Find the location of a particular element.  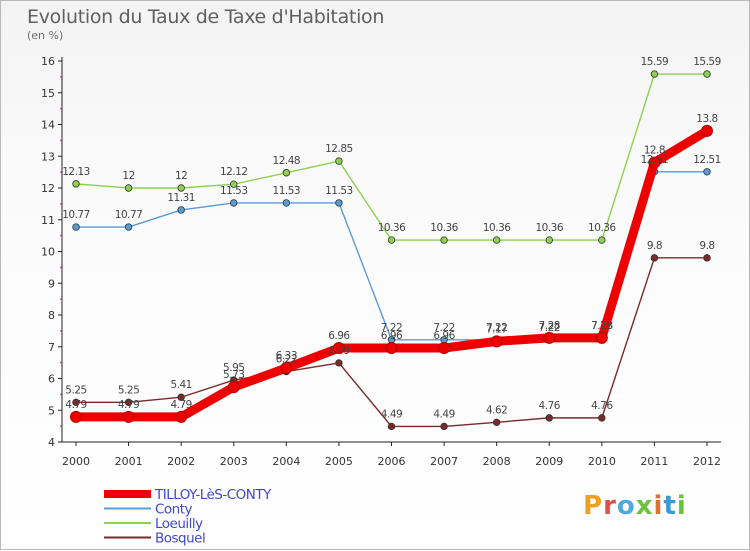

data-label: 4.62 is located at coordinates (496, 410).